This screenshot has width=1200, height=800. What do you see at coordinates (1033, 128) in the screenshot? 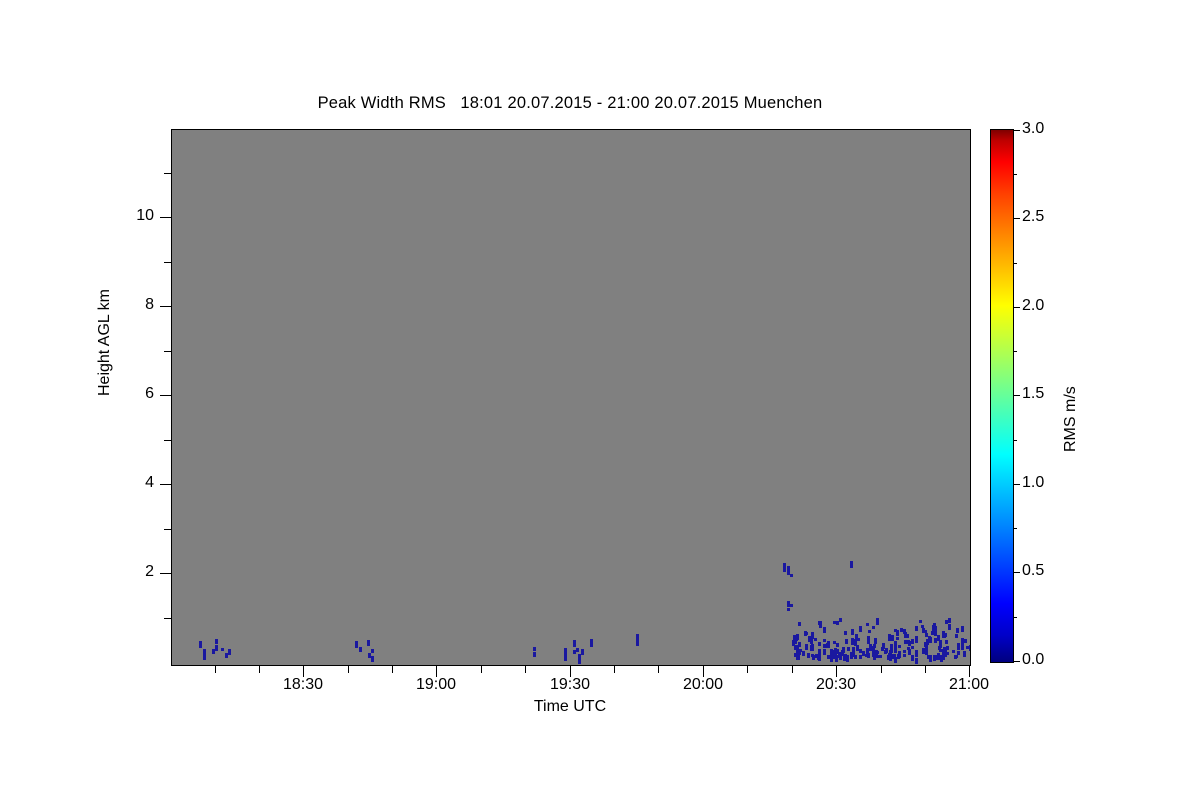
I see `colorbar-label-6: 3.0` at bounding box center [1033, 128].